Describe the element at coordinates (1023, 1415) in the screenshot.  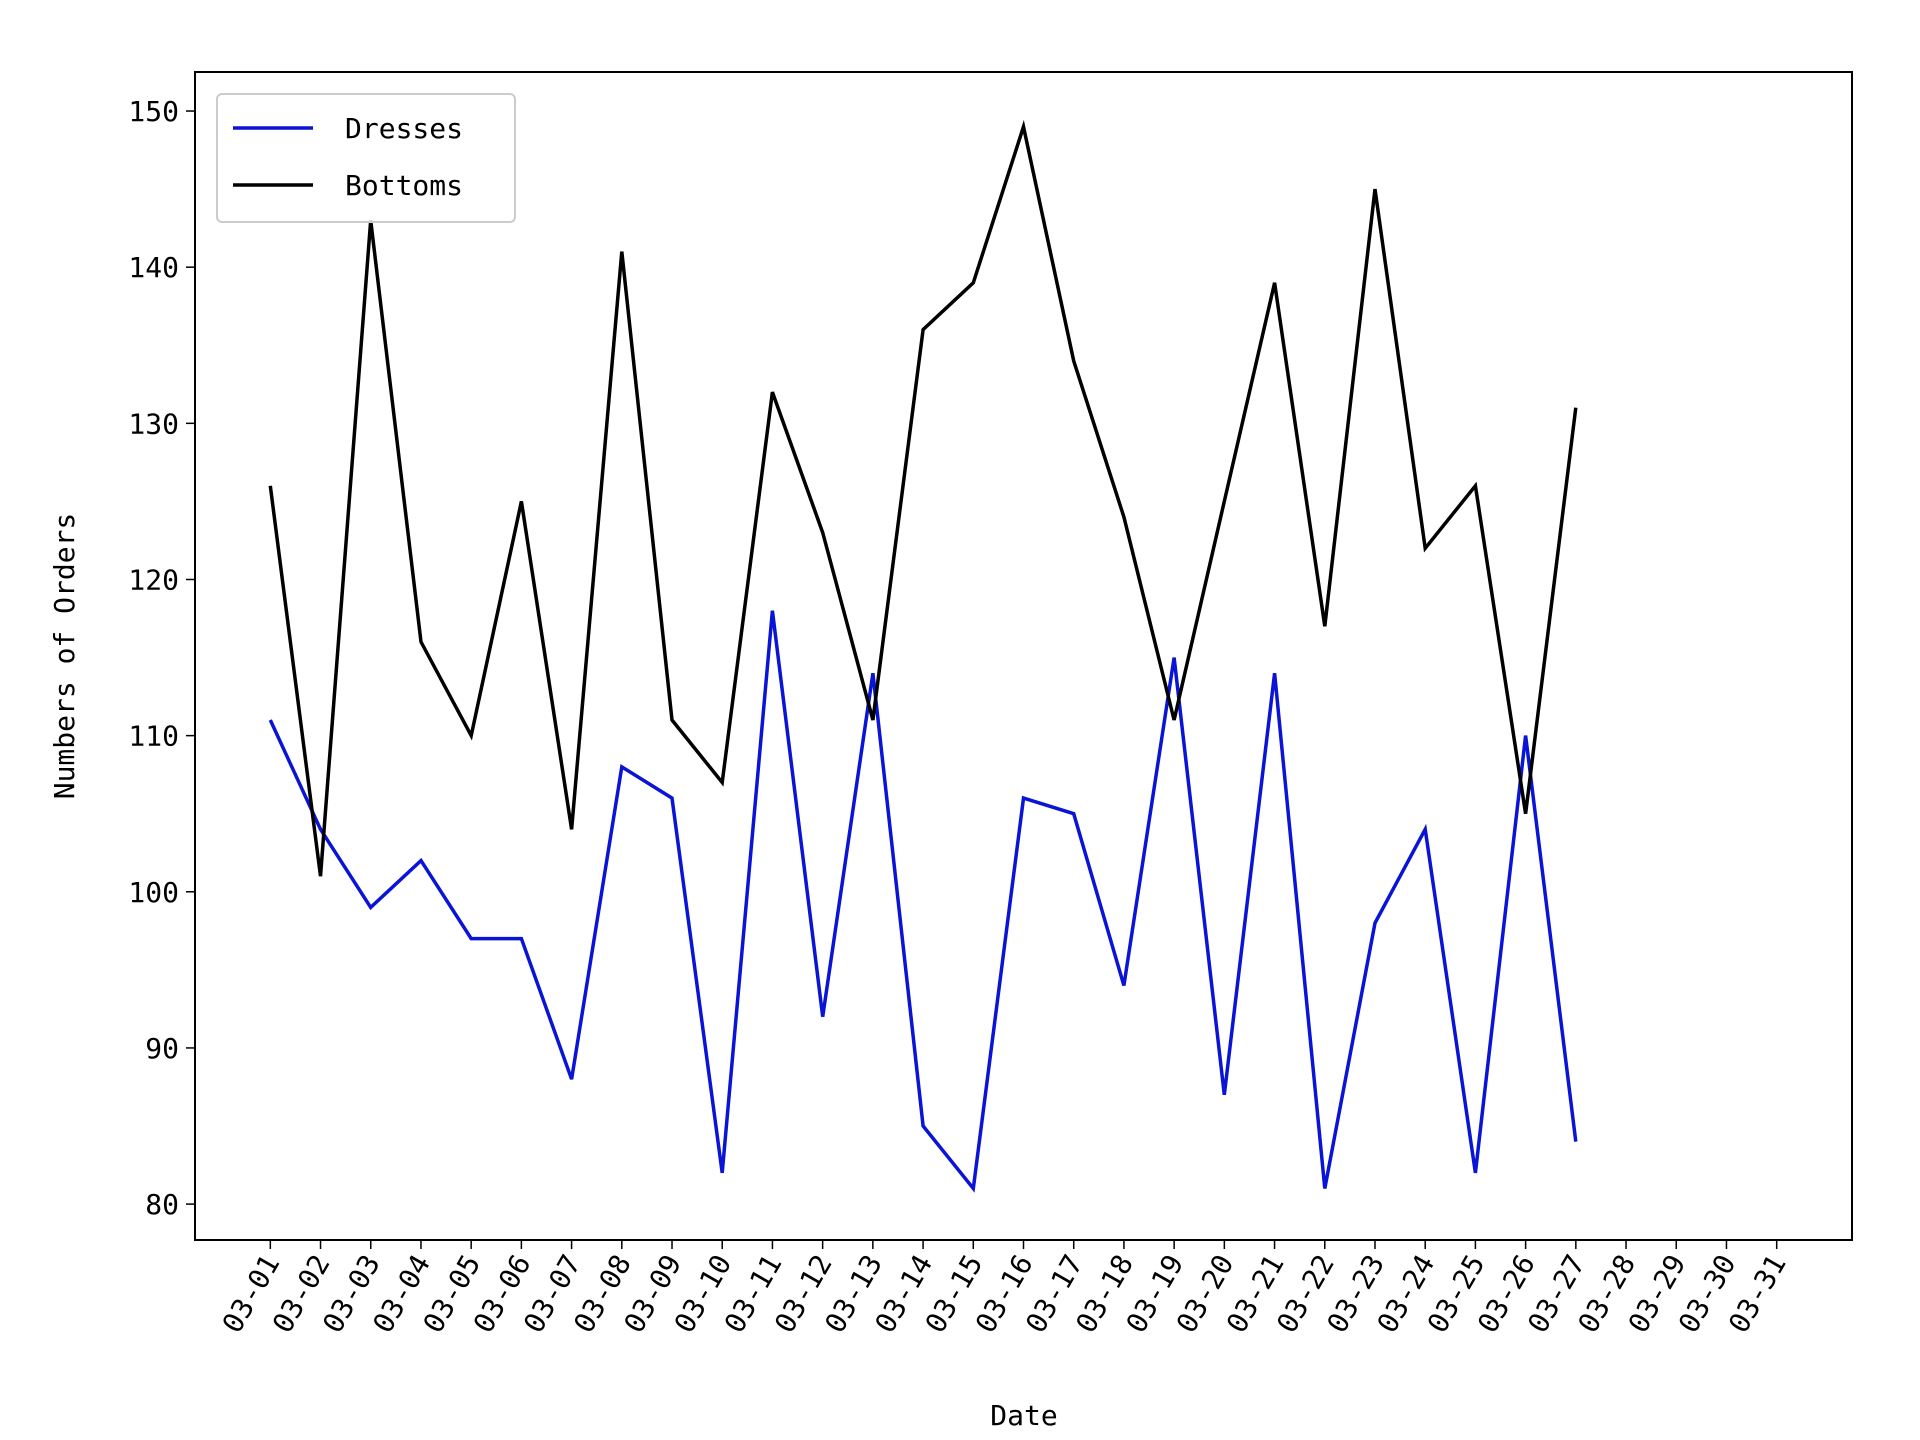
I see `x-axis-label: Date` at that location.